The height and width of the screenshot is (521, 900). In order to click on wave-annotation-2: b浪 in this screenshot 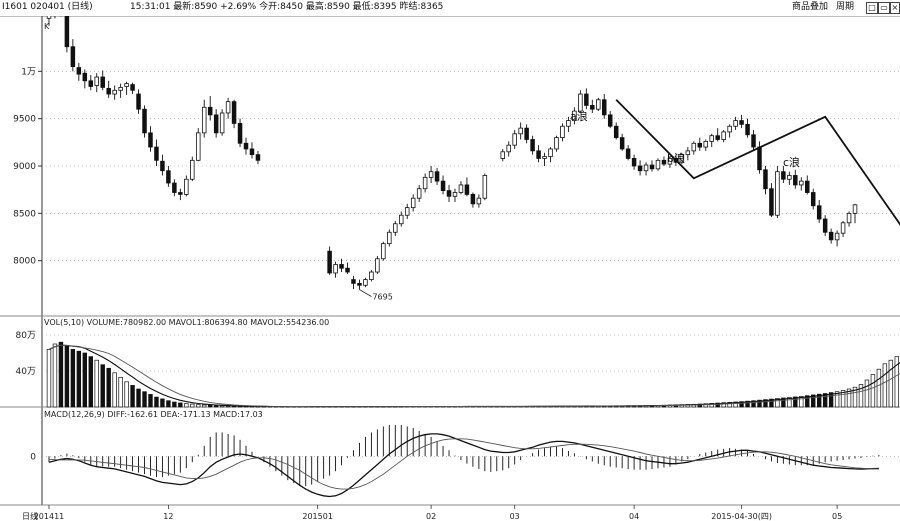, I will do `click(676, 158)`.